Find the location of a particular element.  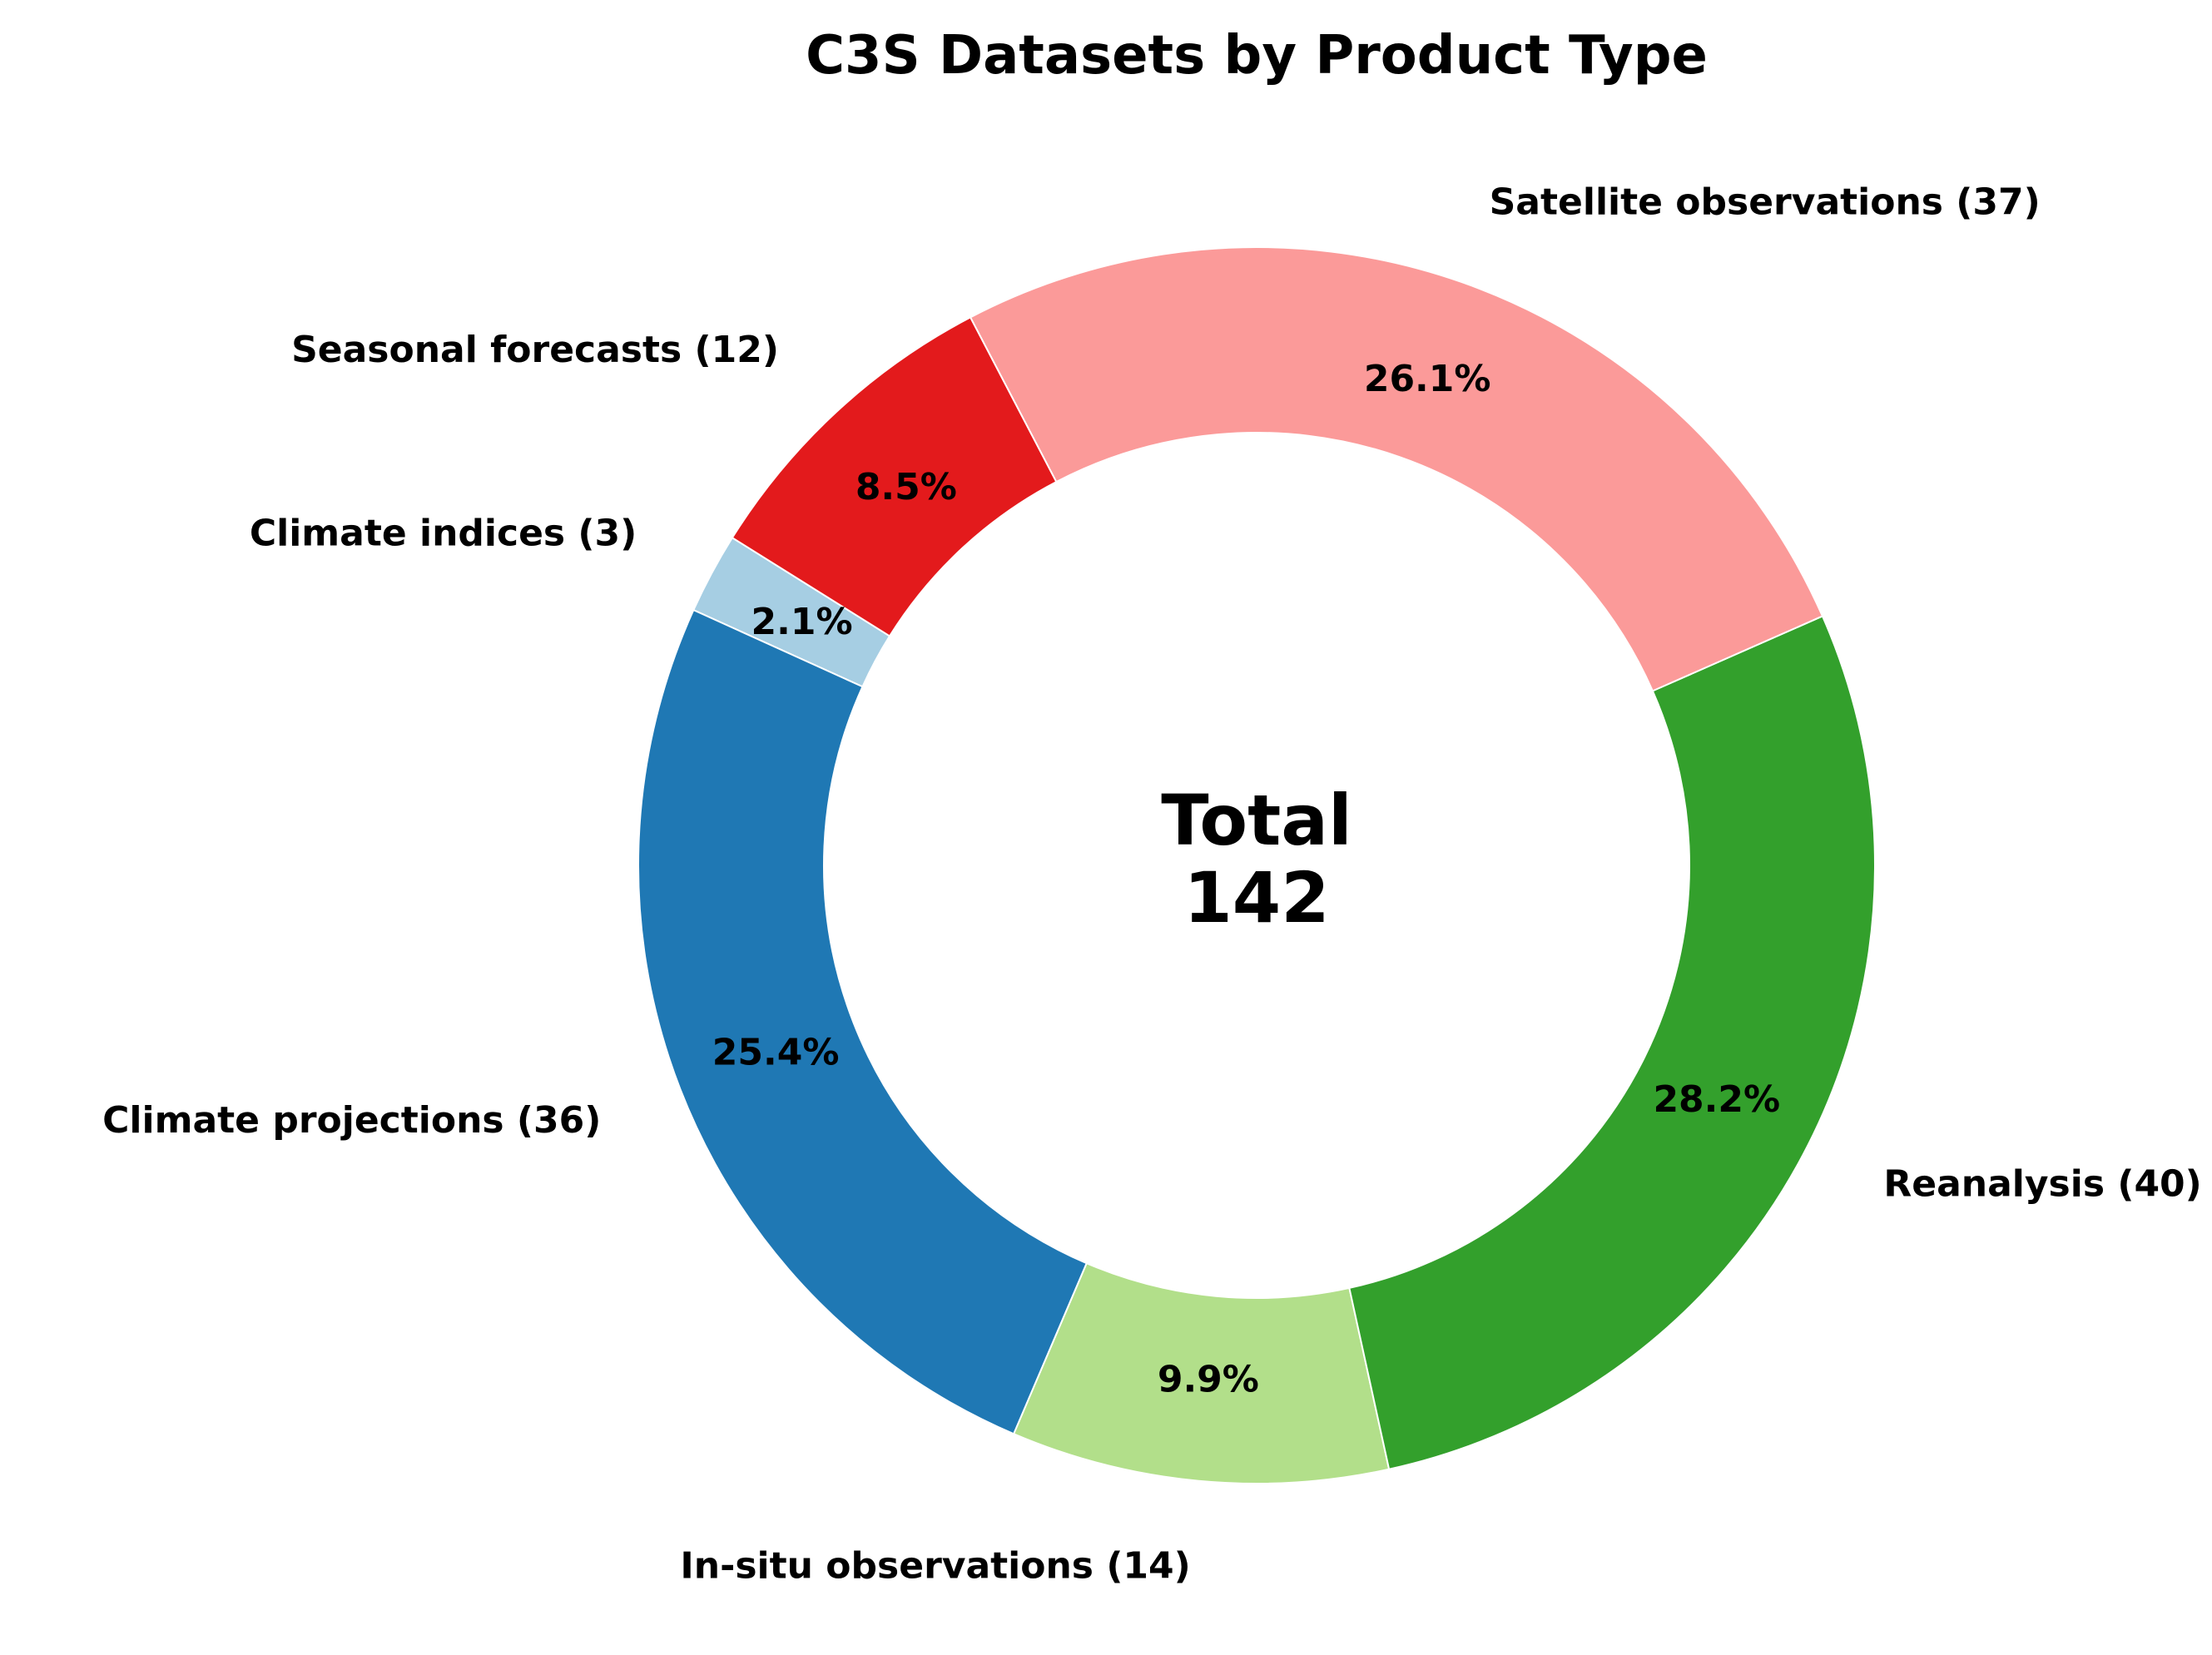

category-label-reanalysis: Reanalysis (40) is located at coordinates (2042, 1184).